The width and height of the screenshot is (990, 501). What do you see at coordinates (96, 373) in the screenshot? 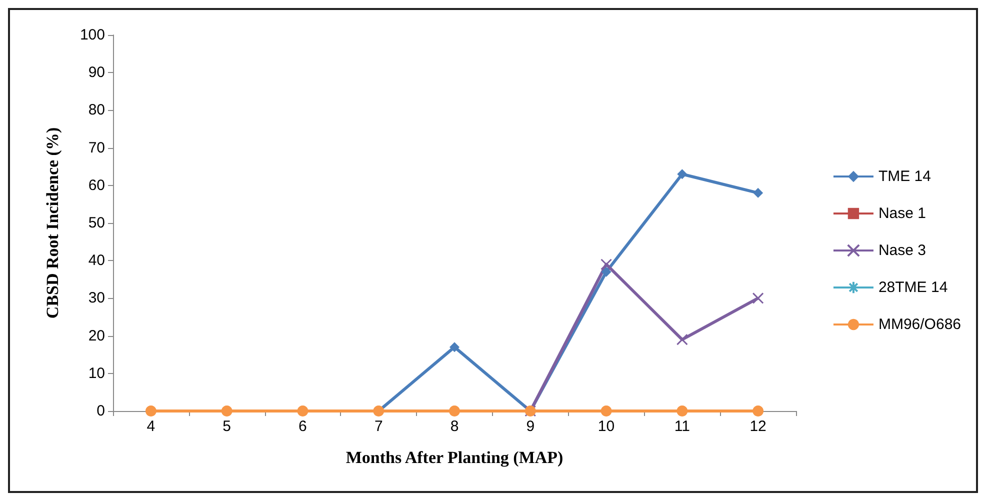
I see `y-tick-label: 10` at bounding box center [96, 373].